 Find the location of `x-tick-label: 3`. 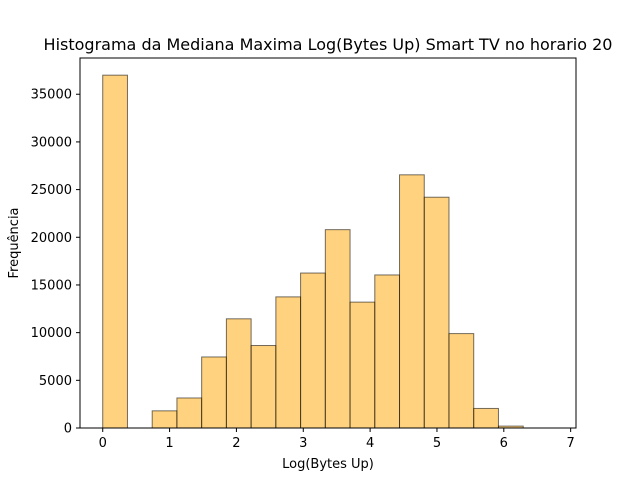

x-tick-label: 3 is located at coordinates (303, 443).